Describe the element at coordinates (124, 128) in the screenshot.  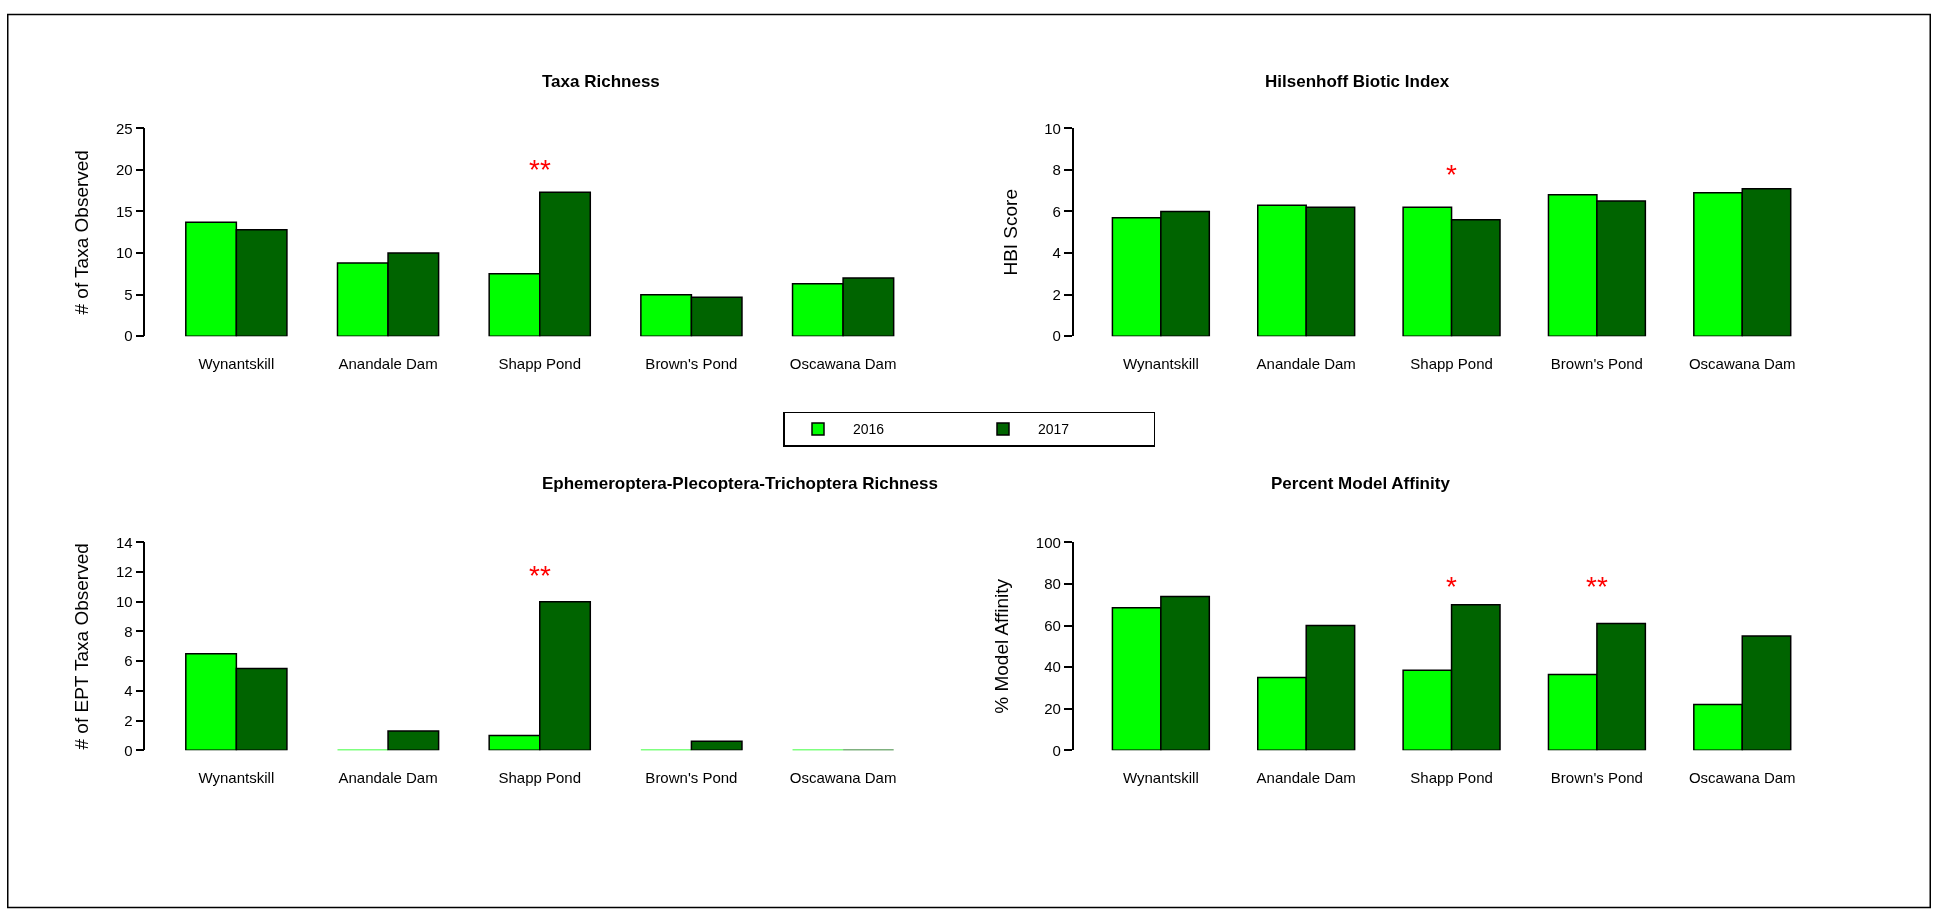
I see `y-tick-label: 25` at that location.